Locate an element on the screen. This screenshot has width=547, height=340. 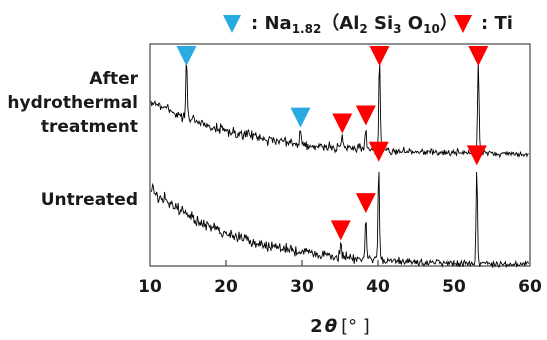
x-axis: 10 20 30 40 50 60 is located at coordinates (340, 278).